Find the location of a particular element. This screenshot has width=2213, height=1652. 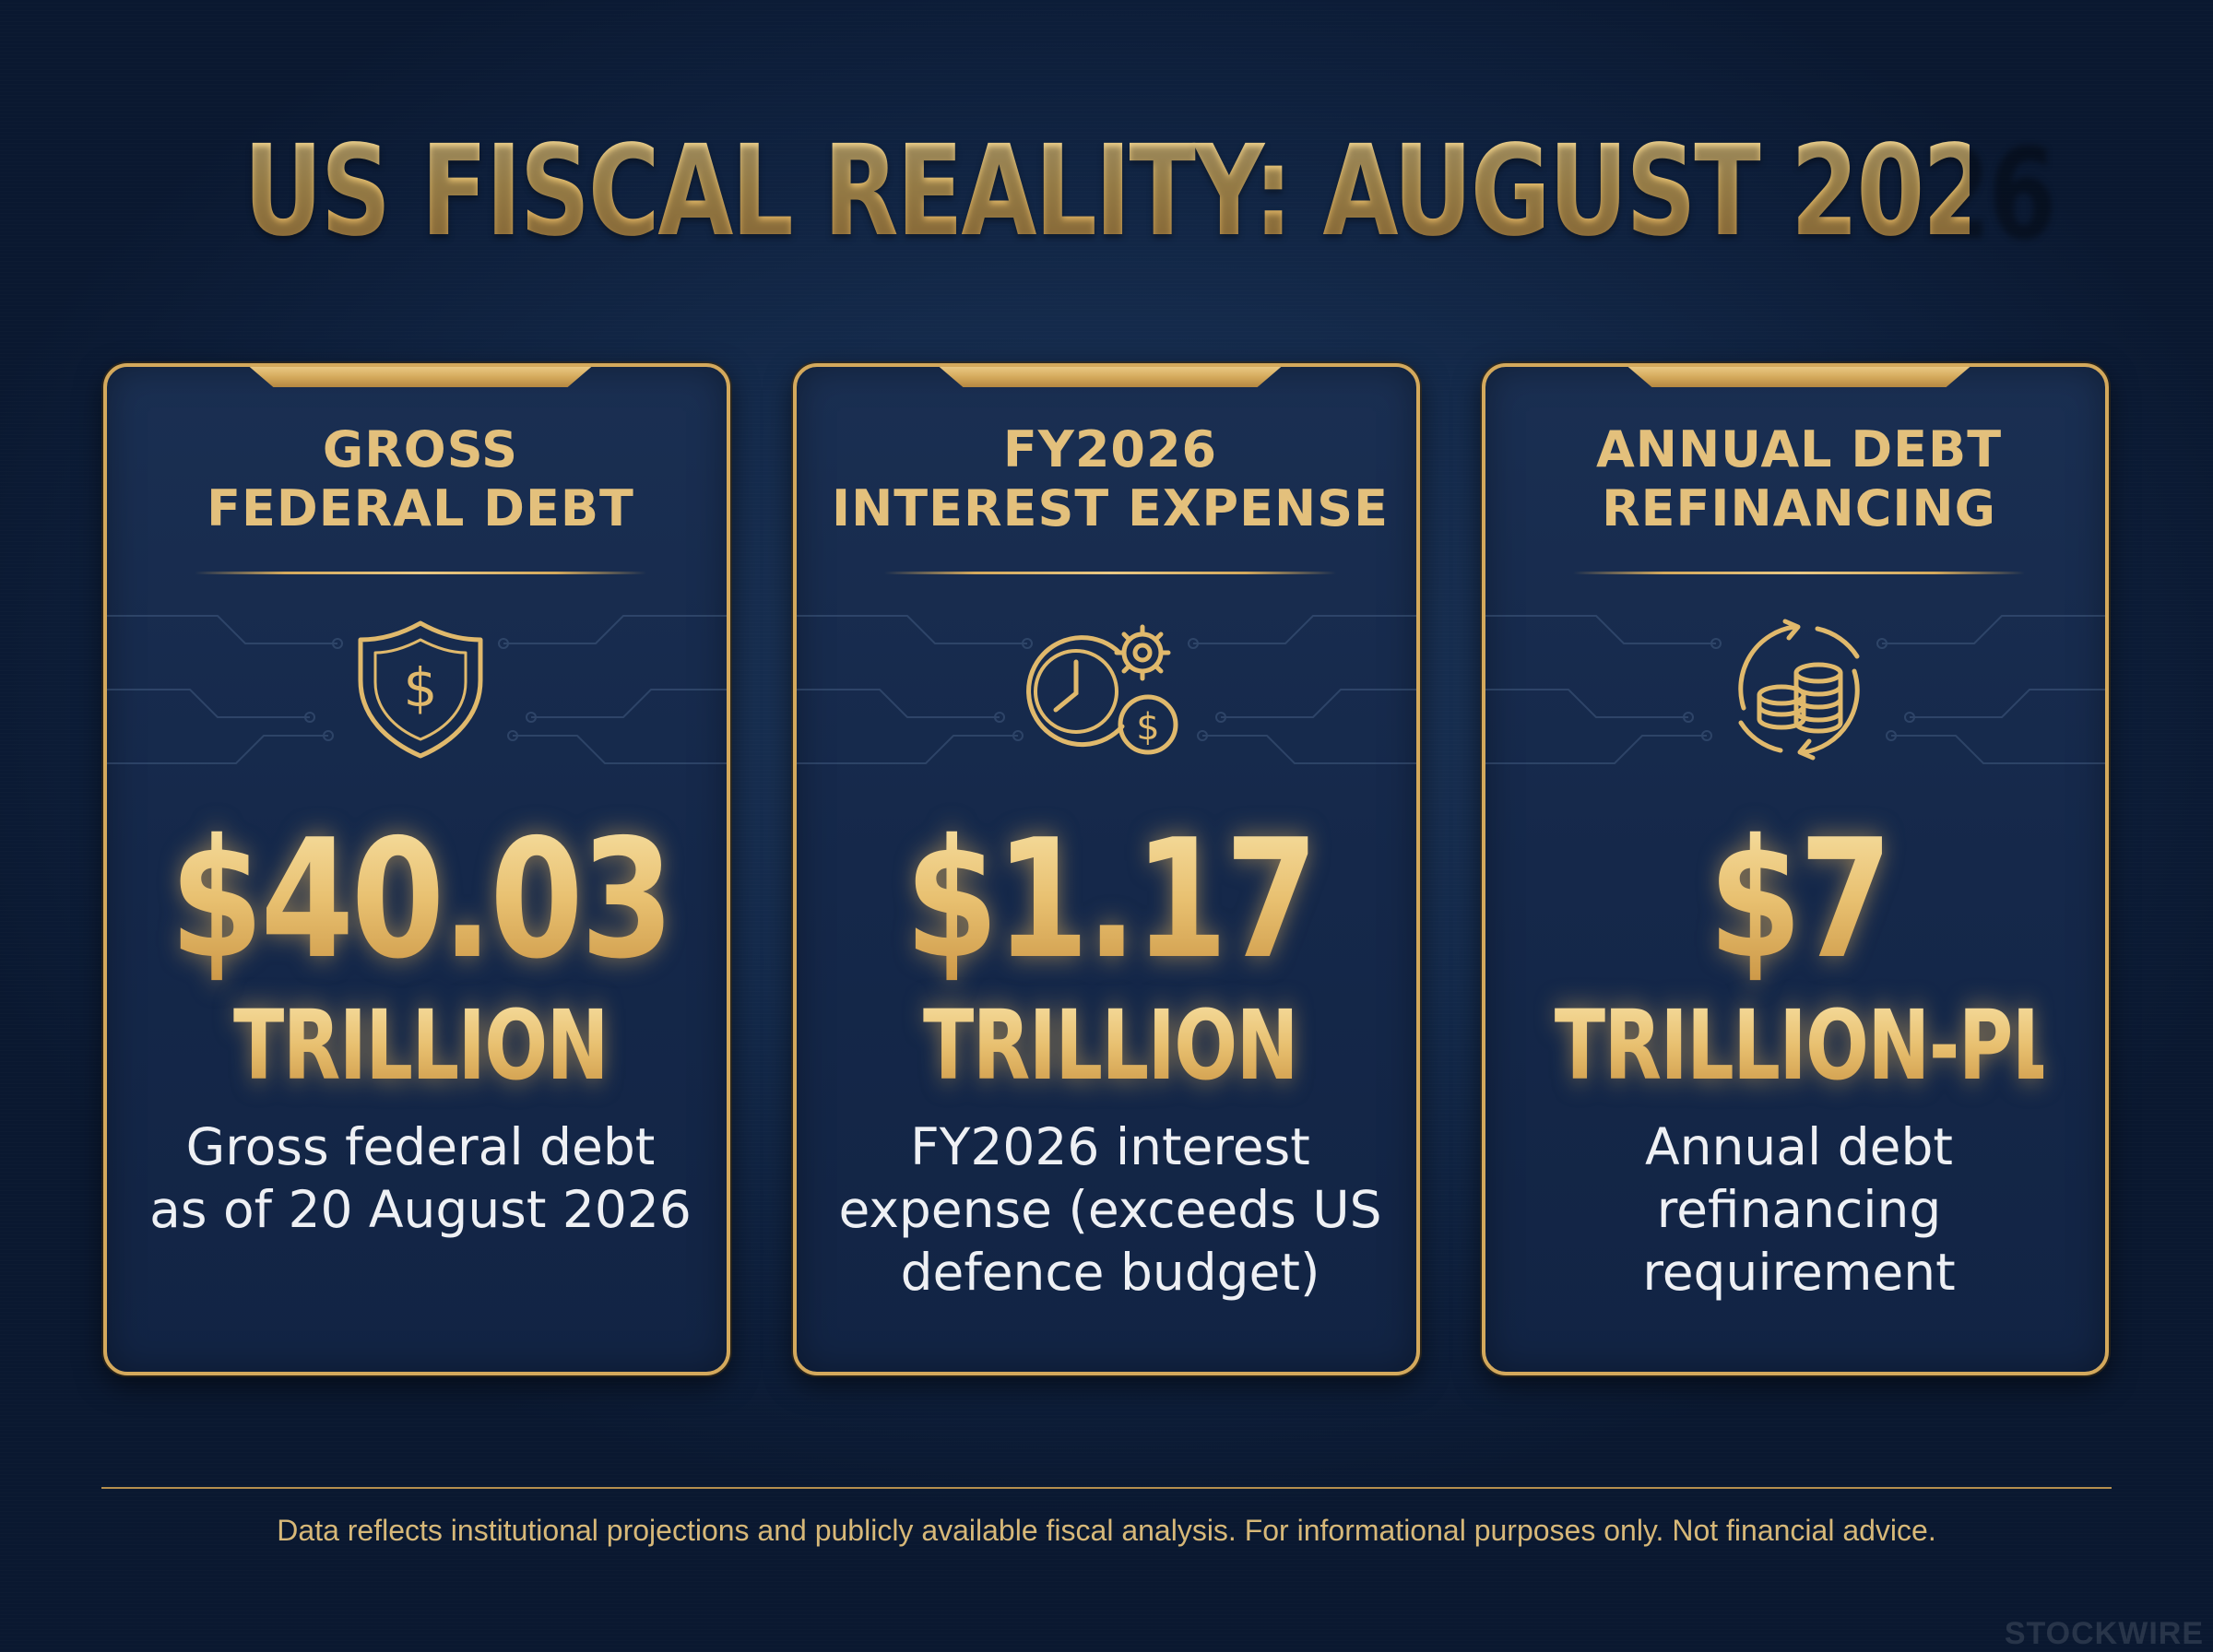

page-title: US FISCAL REALITY: AUGUST 2026 is located at coordinates (1149, 192).